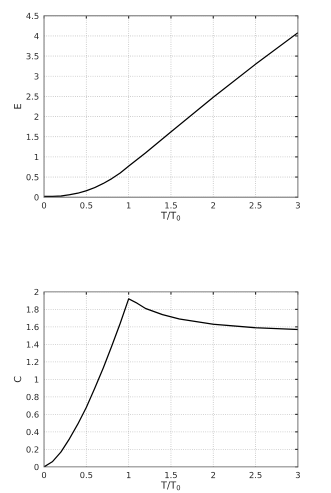 Image resolution: width=331 pixels, height=493 pixels. I want to click on y-tick-label: 2.5, so click(32, 96).